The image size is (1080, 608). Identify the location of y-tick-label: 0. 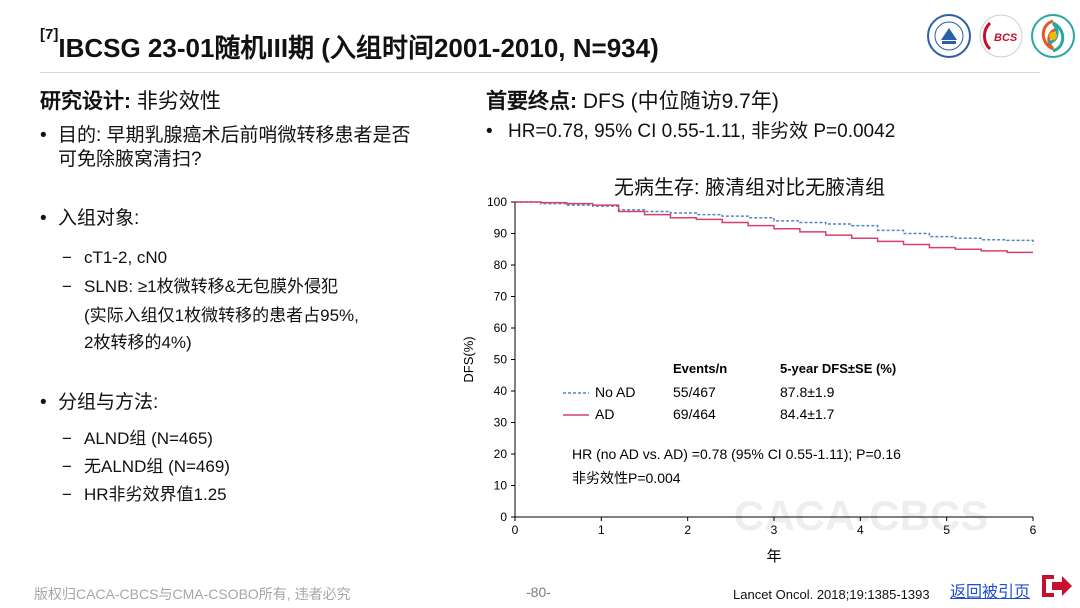
(503, 517).